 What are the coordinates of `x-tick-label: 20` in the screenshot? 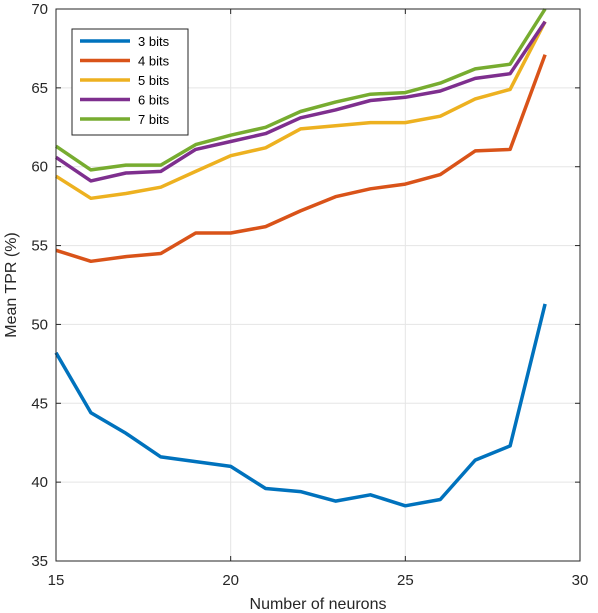 It's located at (230, 580).